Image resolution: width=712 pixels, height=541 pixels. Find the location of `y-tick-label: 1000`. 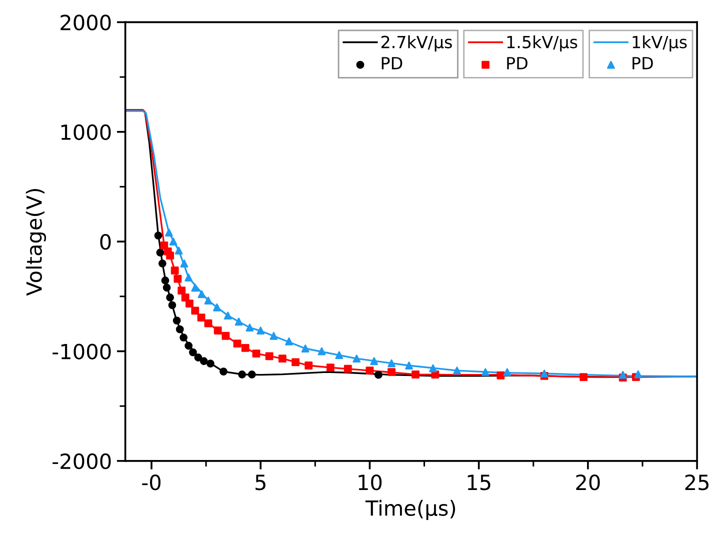

y-tick-label: 1000 is located at coordinates (86, 132).